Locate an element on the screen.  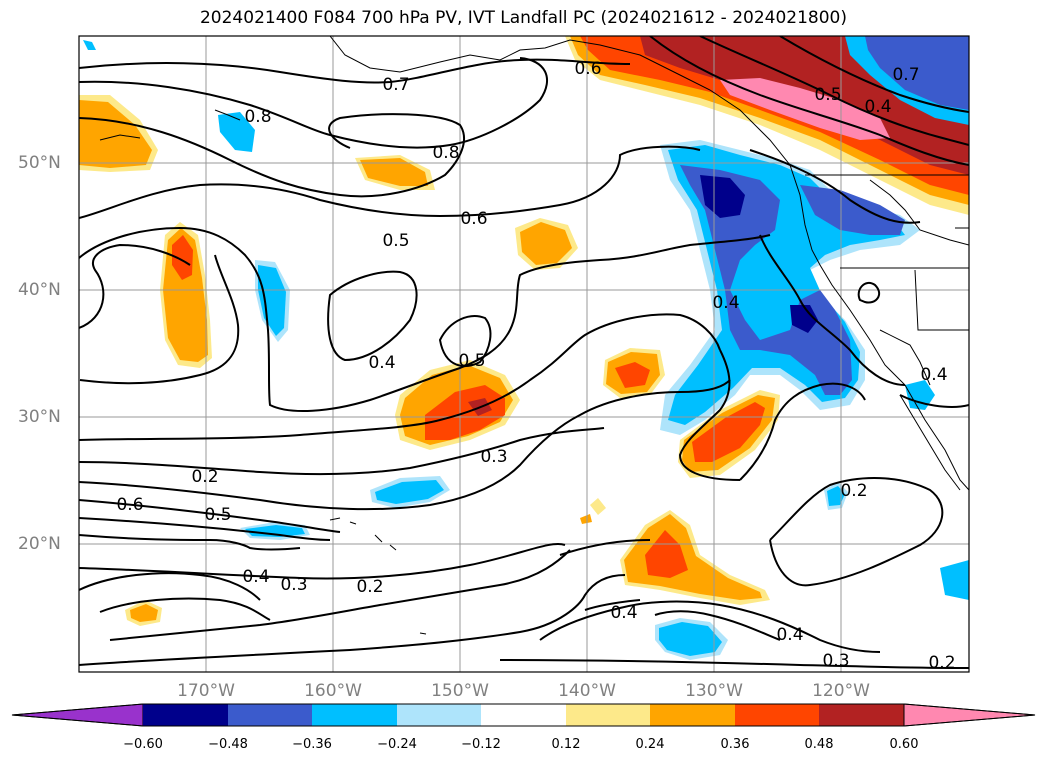
shade-o5-red is located at coordinates (632, 375).